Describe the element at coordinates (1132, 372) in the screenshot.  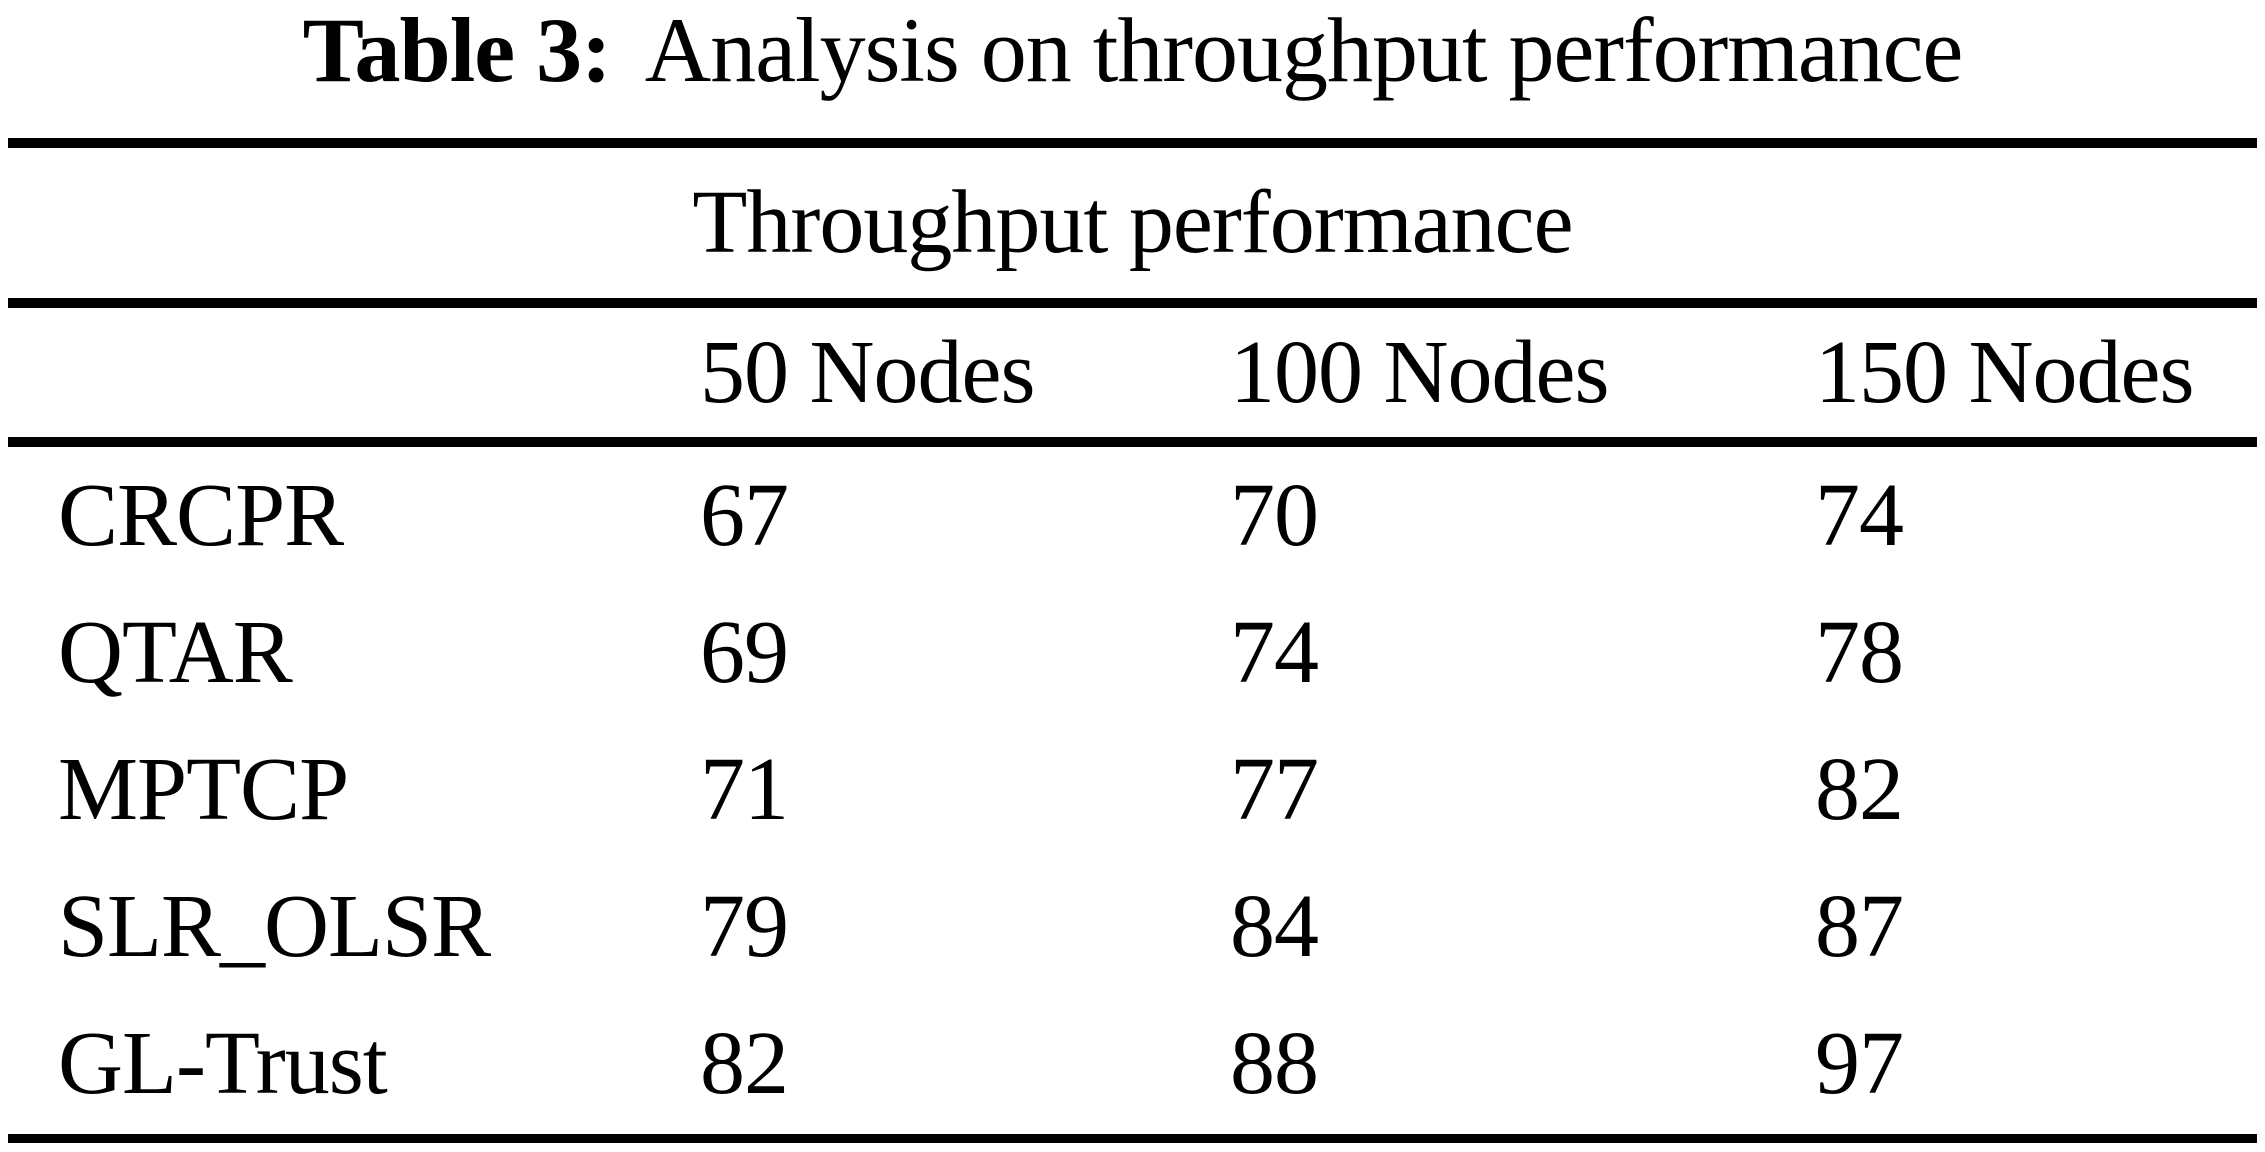
I see `column-header-row: 50 Nodes 100 Nodes 150 Nodes` at that location.